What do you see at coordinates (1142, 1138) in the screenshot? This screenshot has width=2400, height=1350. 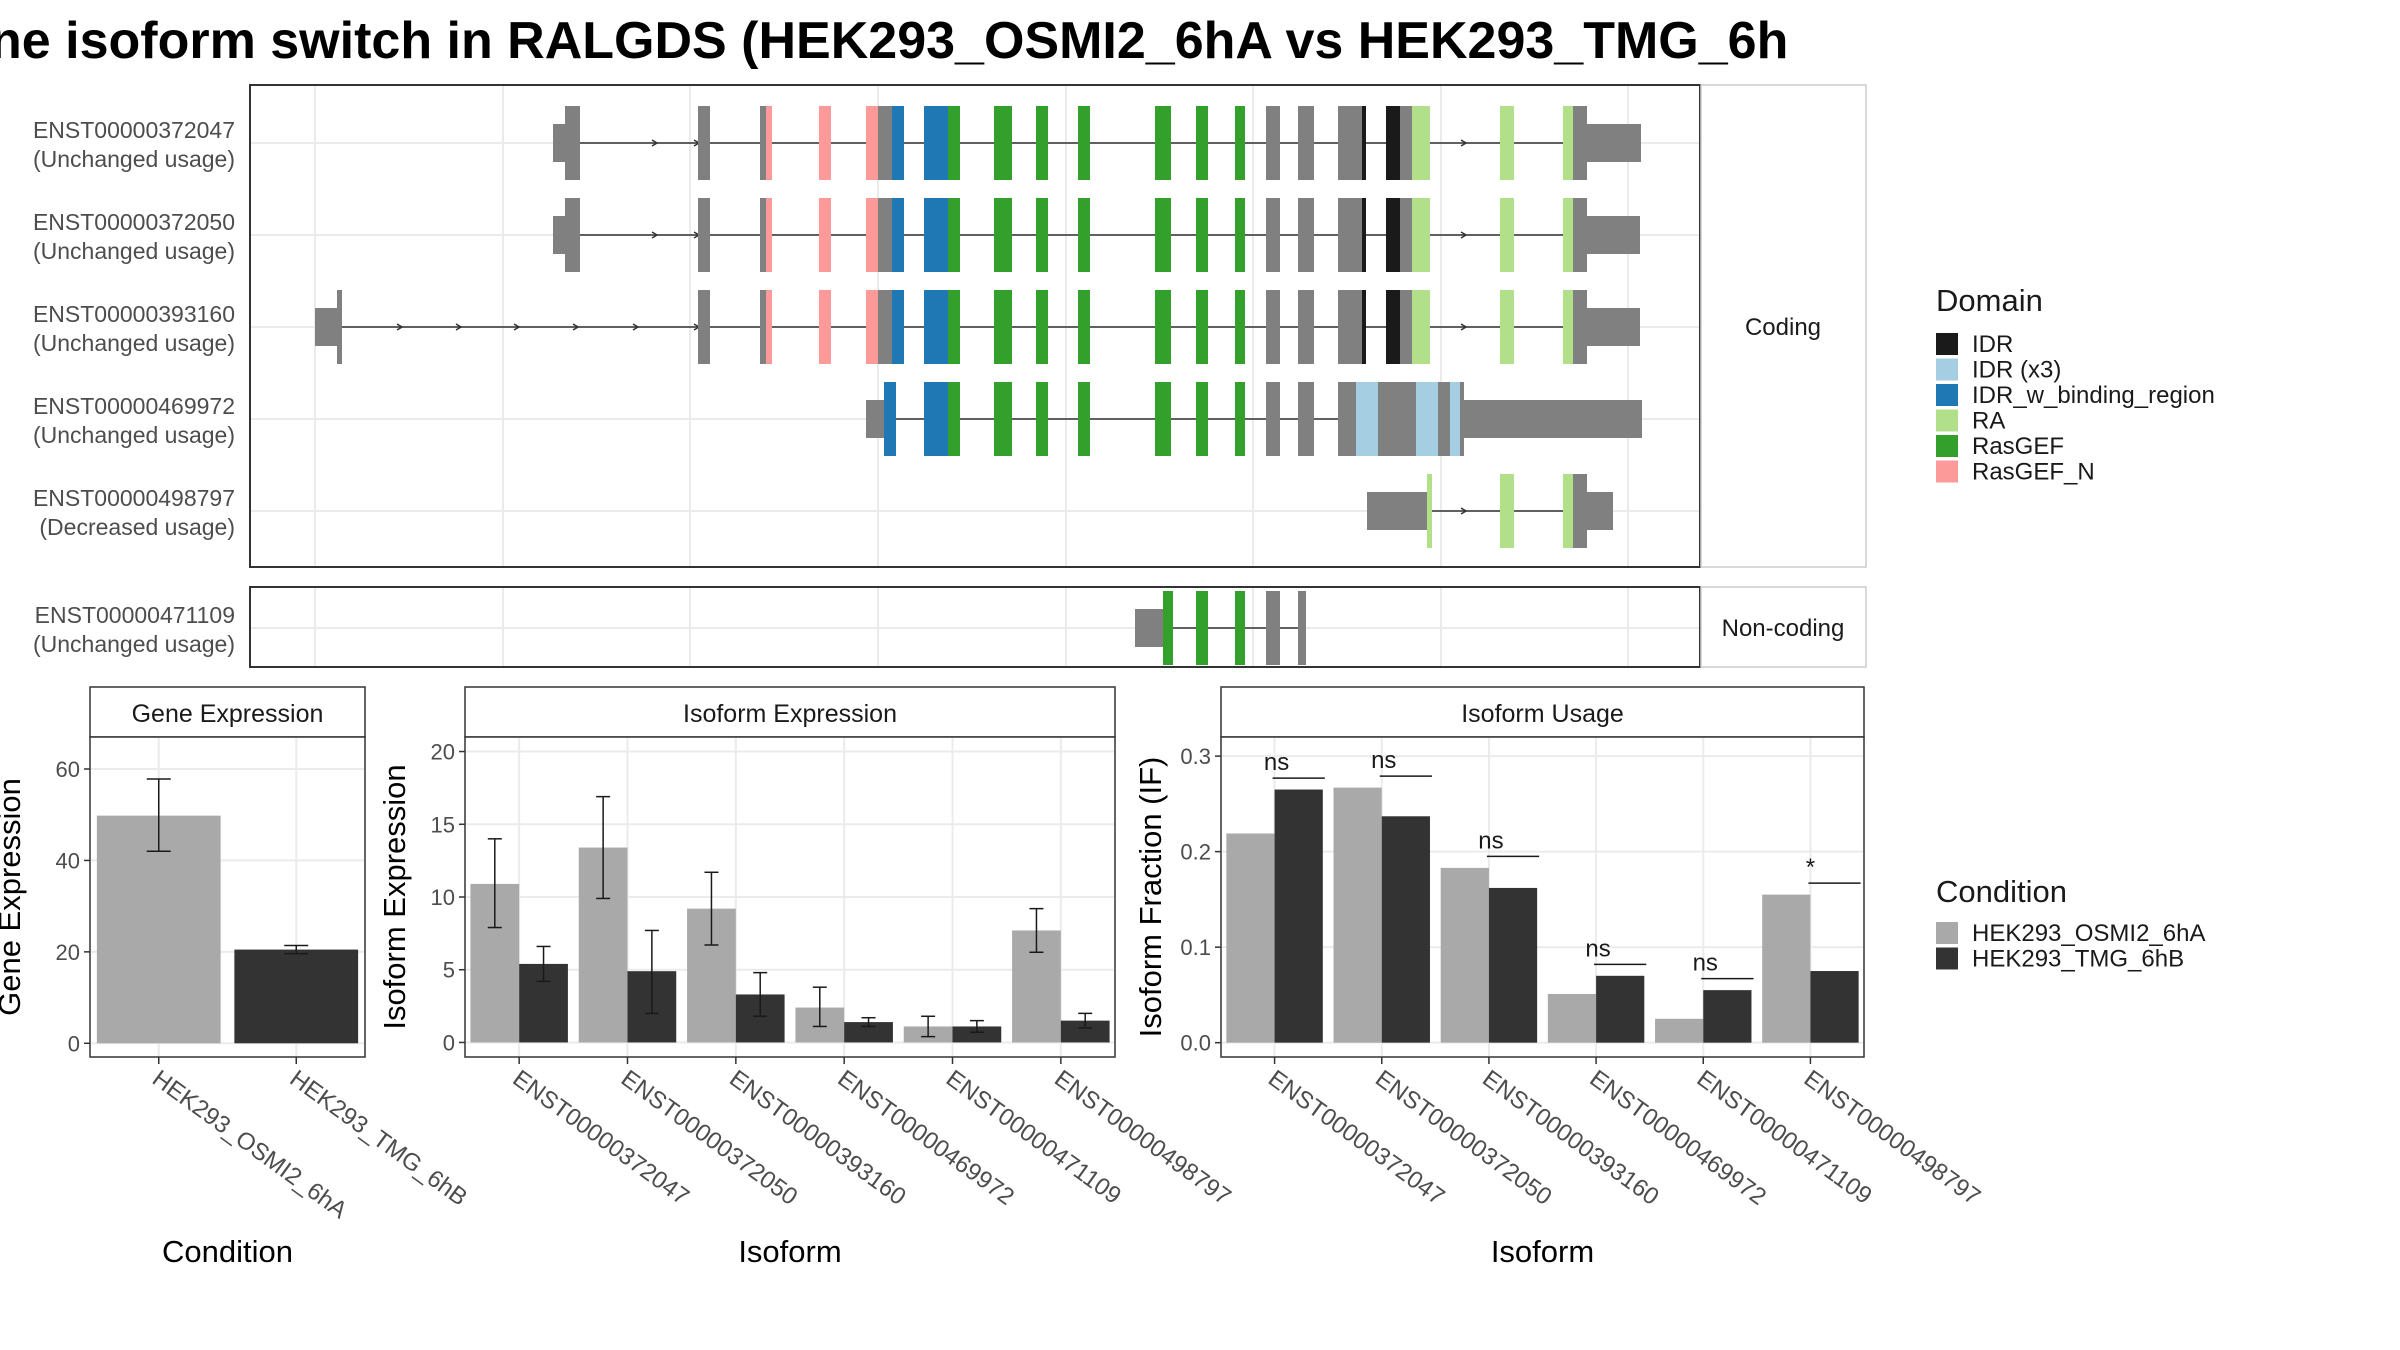 I see `x-tick-label: ENST00000498797` at bounding box center [1142, 1138].